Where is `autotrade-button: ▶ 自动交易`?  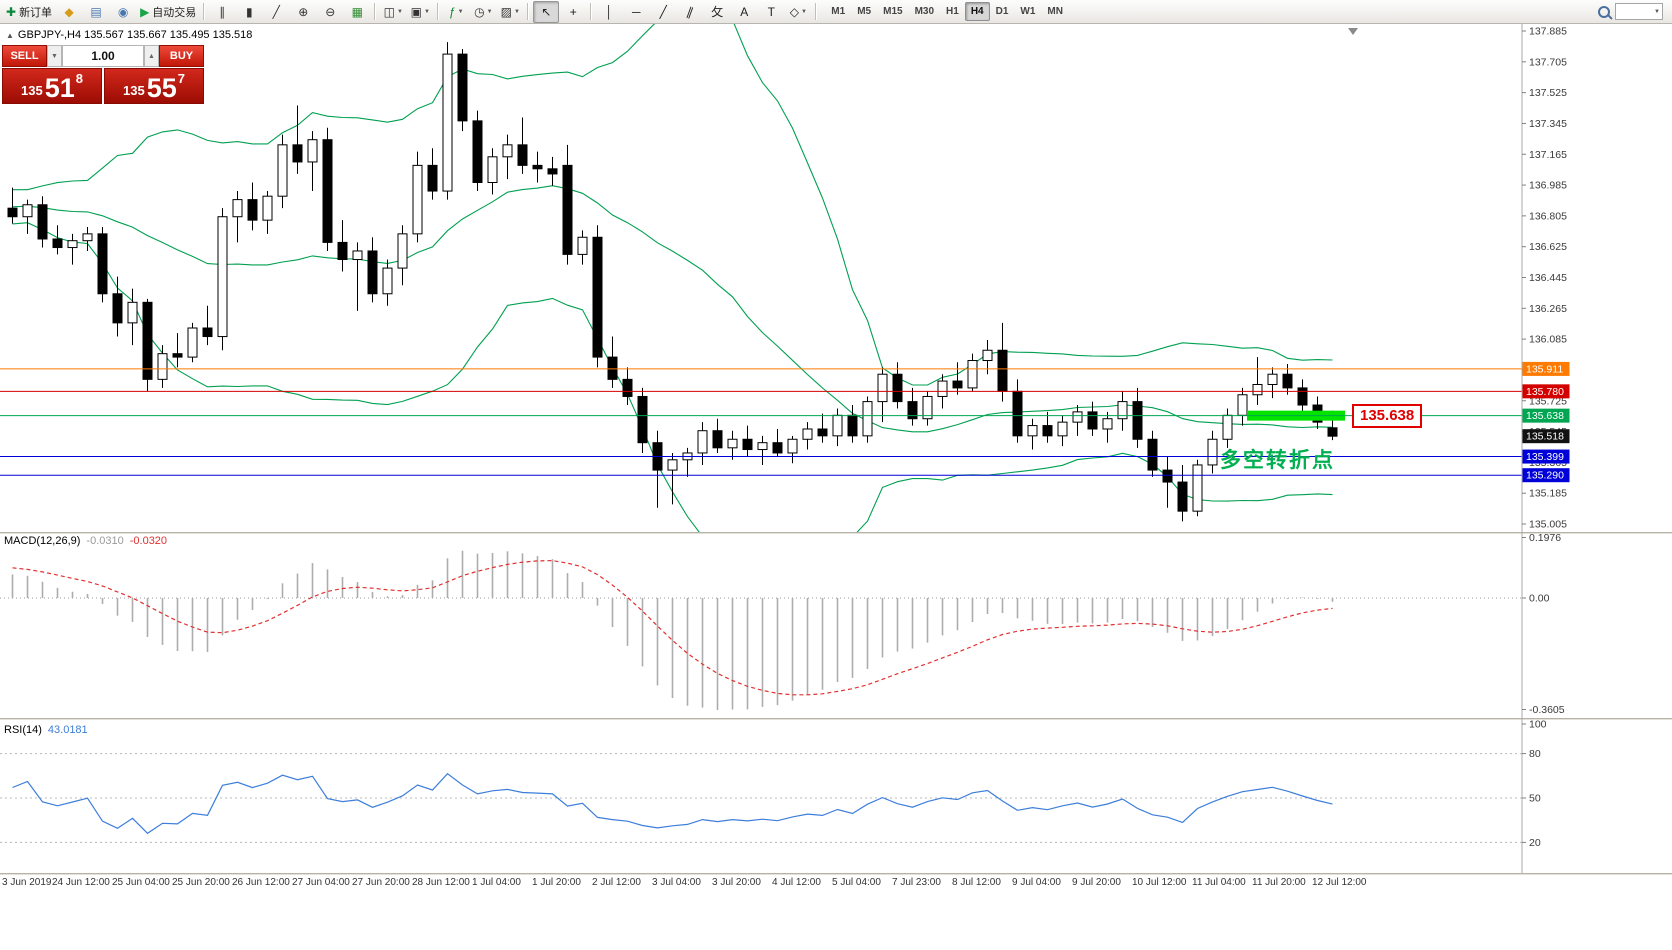
autotrade-button: ▶ 自动交易 is located at coordinates (168, 12).